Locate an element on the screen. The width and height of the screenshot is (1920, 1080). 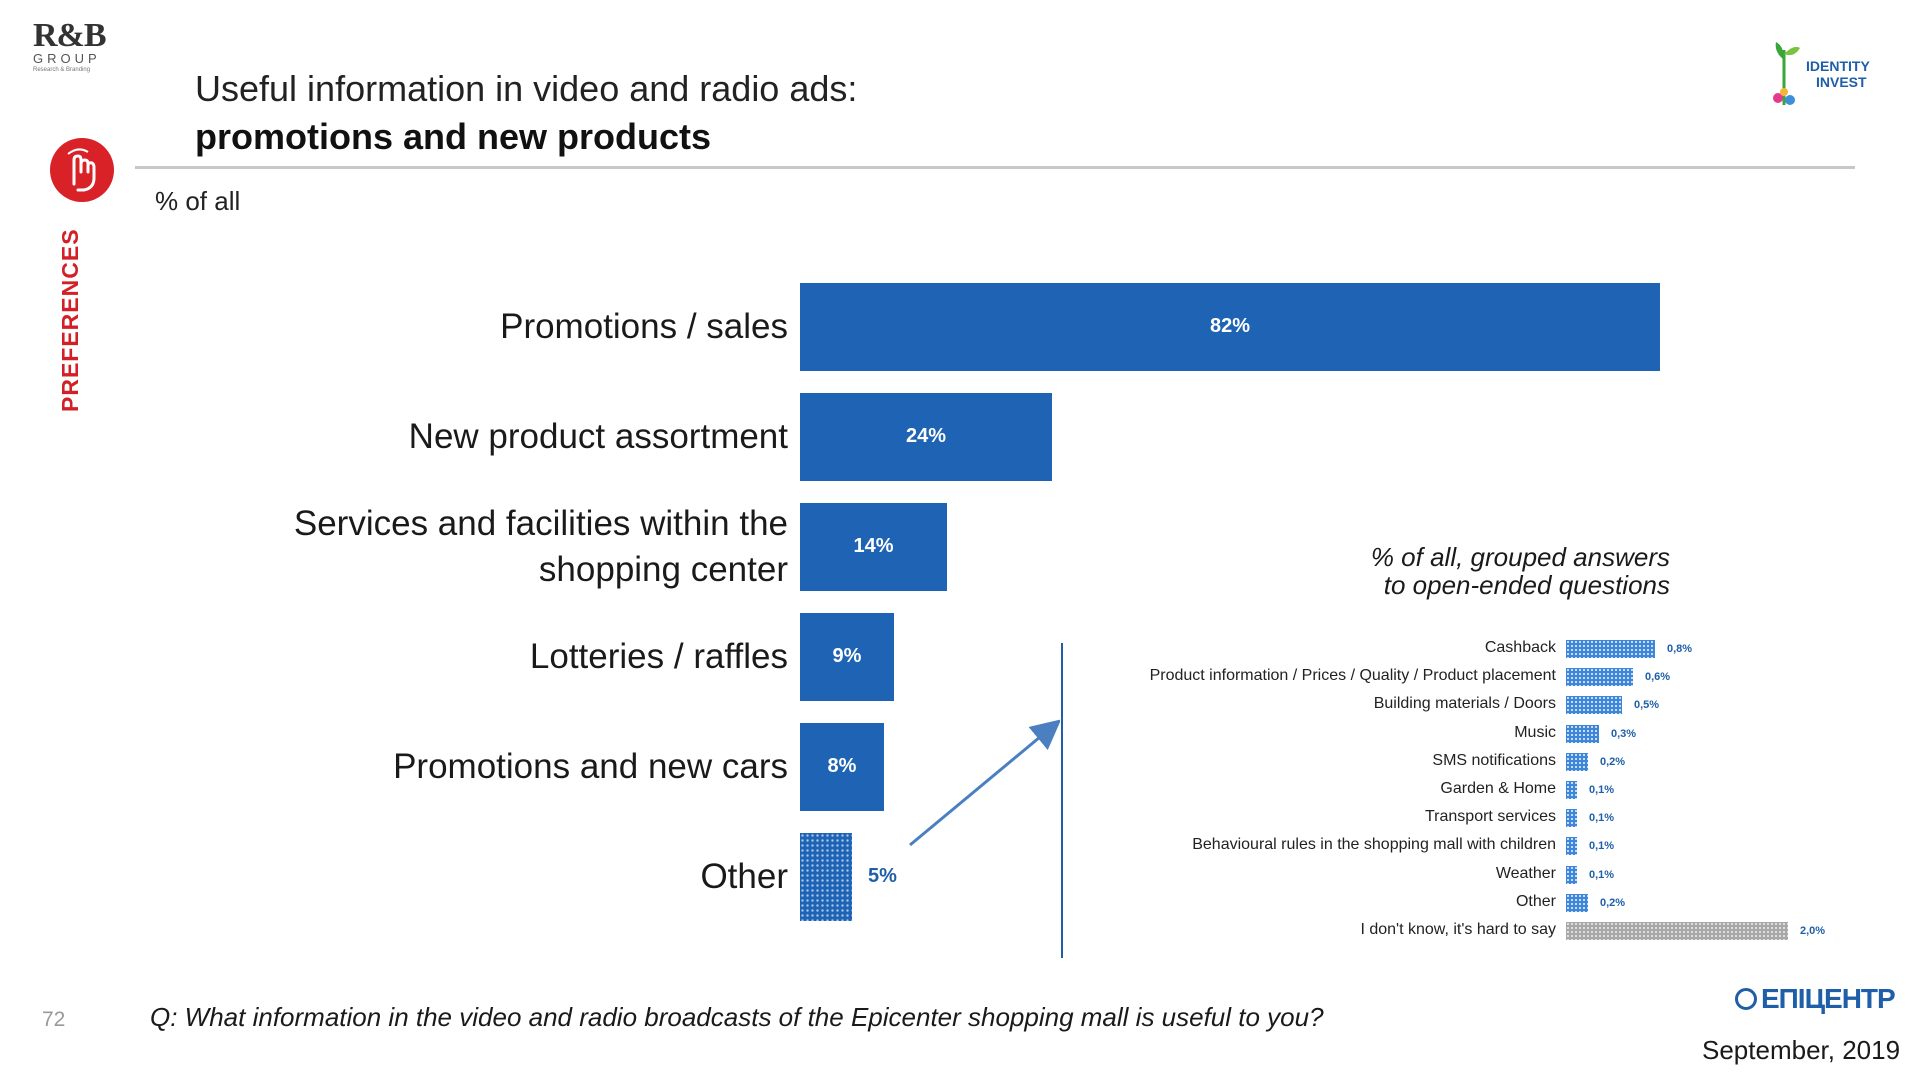
bar-value-label: 9% is located at coordinates (847, 656).